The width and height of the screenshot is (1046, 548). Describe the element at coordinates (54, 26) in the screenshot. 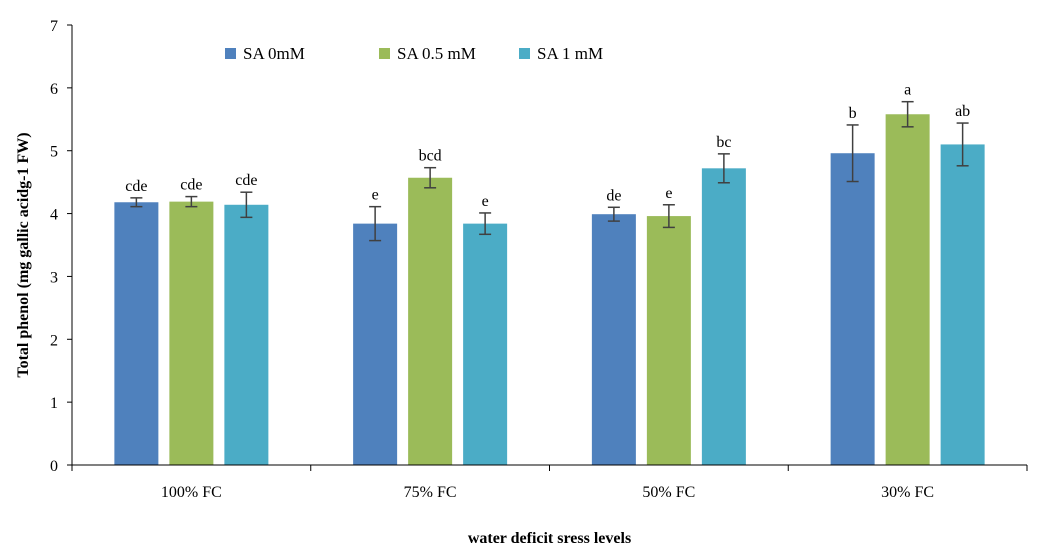

I see `y-tick-label: 7` at that location.